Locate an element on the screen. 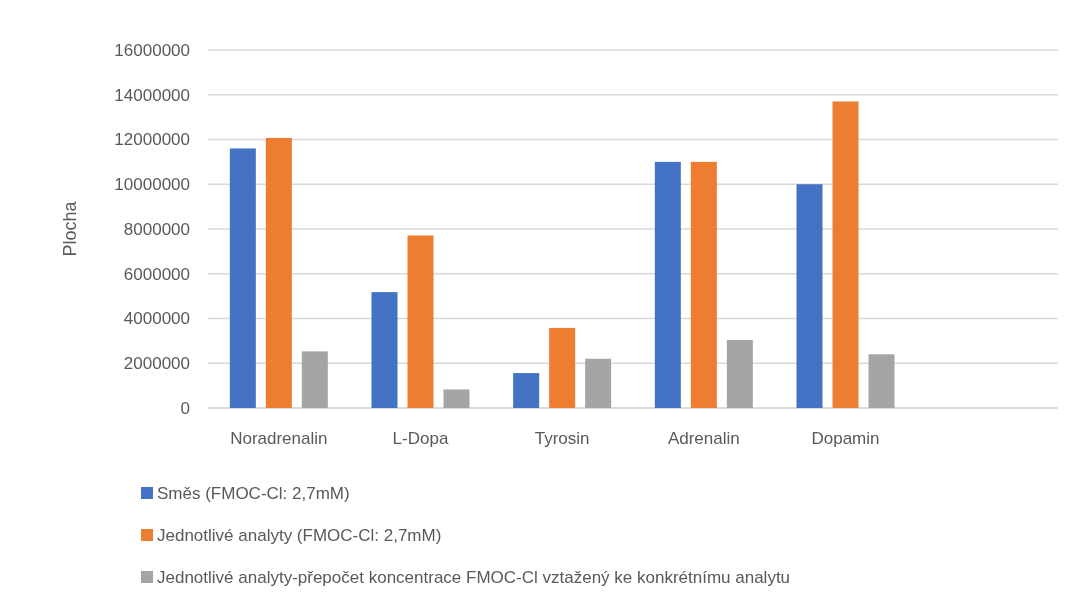 The image size is (1067, 602). y-tick-label: 0 is located at coordinates (185, 408).